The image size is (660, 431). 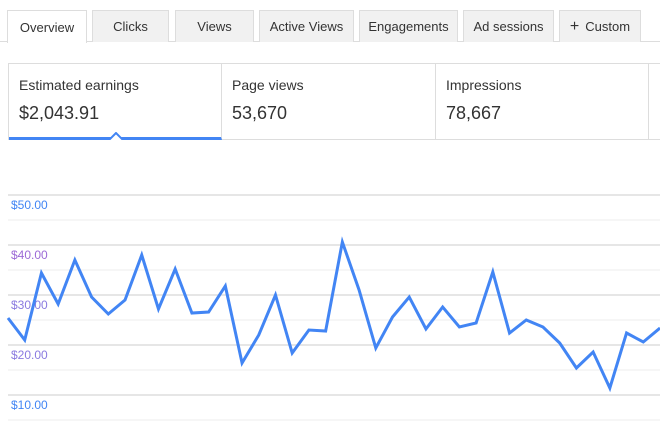 What do you see at coordinates (608, 26) in the screenshot?
I see `tab-label: Custom` at bounding box center [608, 26].